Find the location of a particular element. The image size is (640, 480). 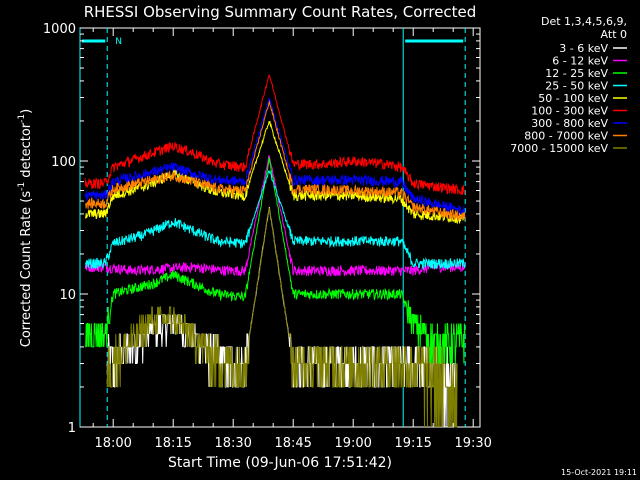

x-tick-label: 19:15 is located at coordinates (412, 443).